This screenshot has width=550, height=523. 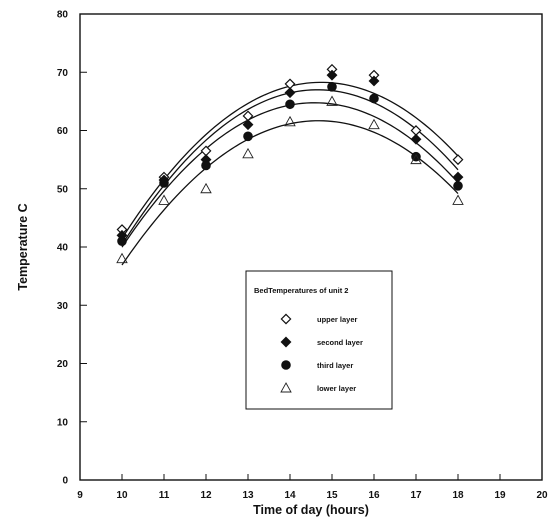 What do you see at coordinates (312, 487) in the screenshot?
I see `x-axis-ticks: 9 10 11 12 13 14 15 16 17 18 19 20` at bounding box center [312, 487].